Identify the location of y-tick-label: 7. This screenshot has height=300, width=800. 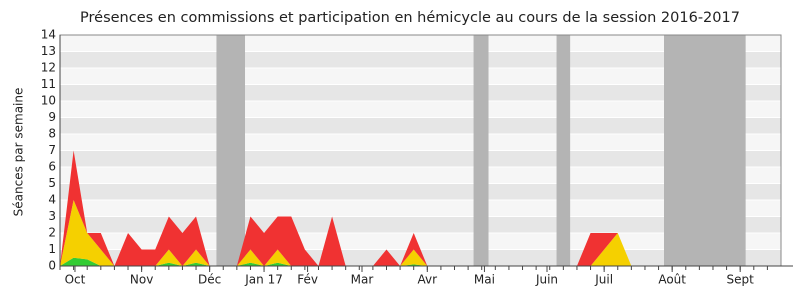
(52, 150).